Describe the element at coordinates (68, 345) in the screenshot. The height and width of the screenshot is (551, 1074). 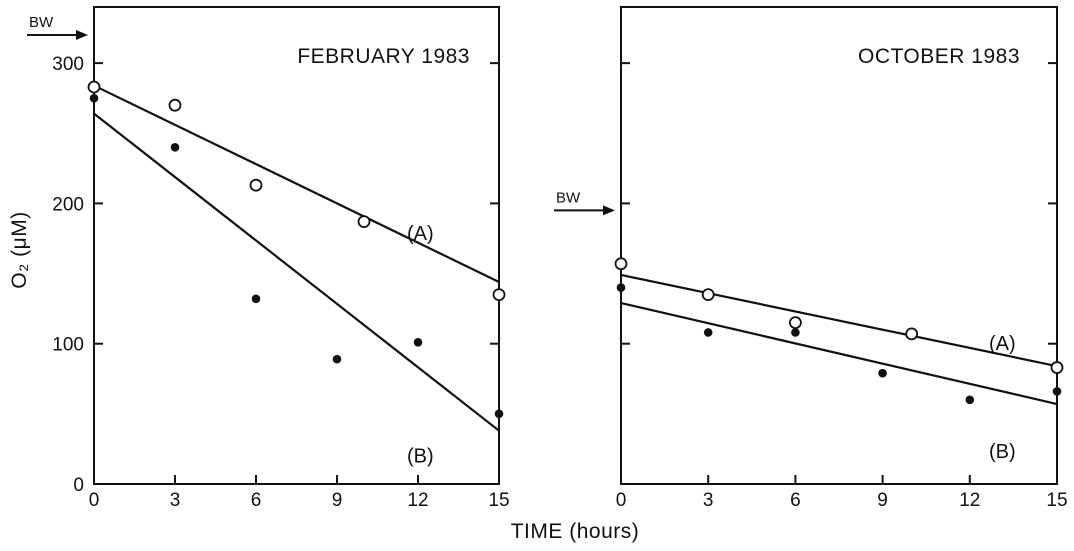
I see `y-tick-label: 100` at that location.